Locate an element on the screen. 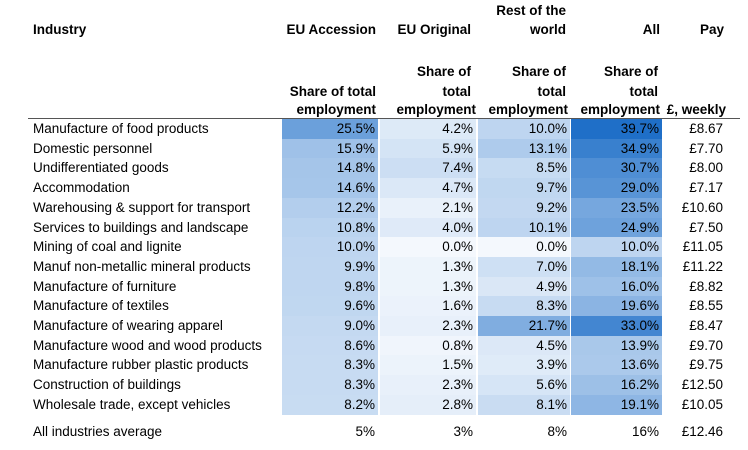 The image size is (748, 450). industry-label: All industries average is located at coordinates (98, 431).